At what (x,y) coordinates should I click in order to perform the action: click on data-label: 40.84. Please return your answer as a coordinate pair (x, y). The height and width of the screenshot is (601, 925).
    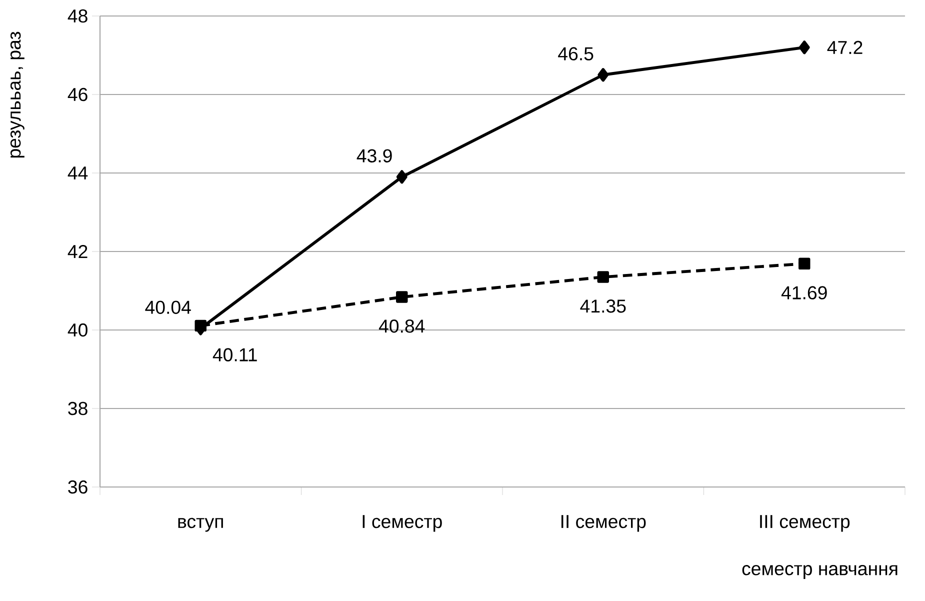
    Looking at the image, I should click on (401, 326).